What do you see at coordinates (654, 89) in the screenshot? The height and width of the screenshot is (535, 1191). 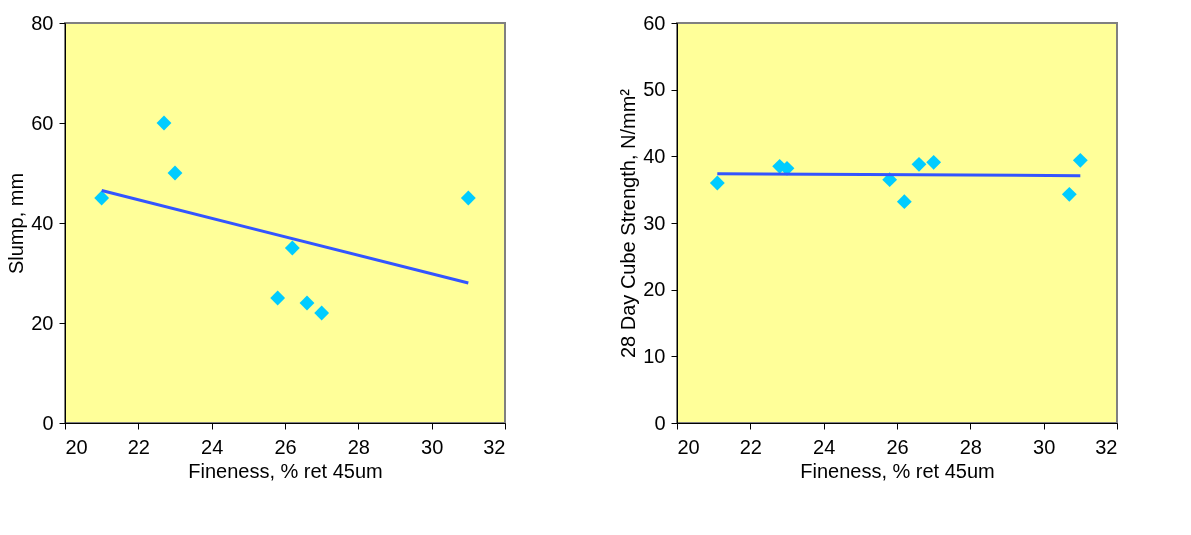 I see `y-tick-label: 50` at bounding box center [654, 89].